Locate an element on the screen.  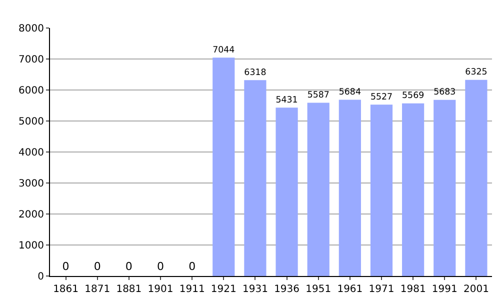
y-tick-label: 7000 is located at coordinates (31, 60).